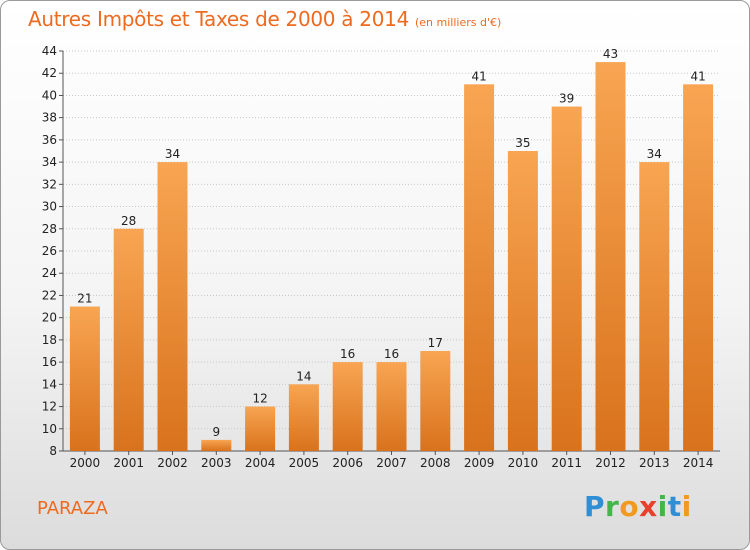 The height and width of the screenshot is (550, 750). What do you see at coordinates (49, 295) in the screenshot?
I see `y-tick-label: 22` at bounding box center [49, 295].